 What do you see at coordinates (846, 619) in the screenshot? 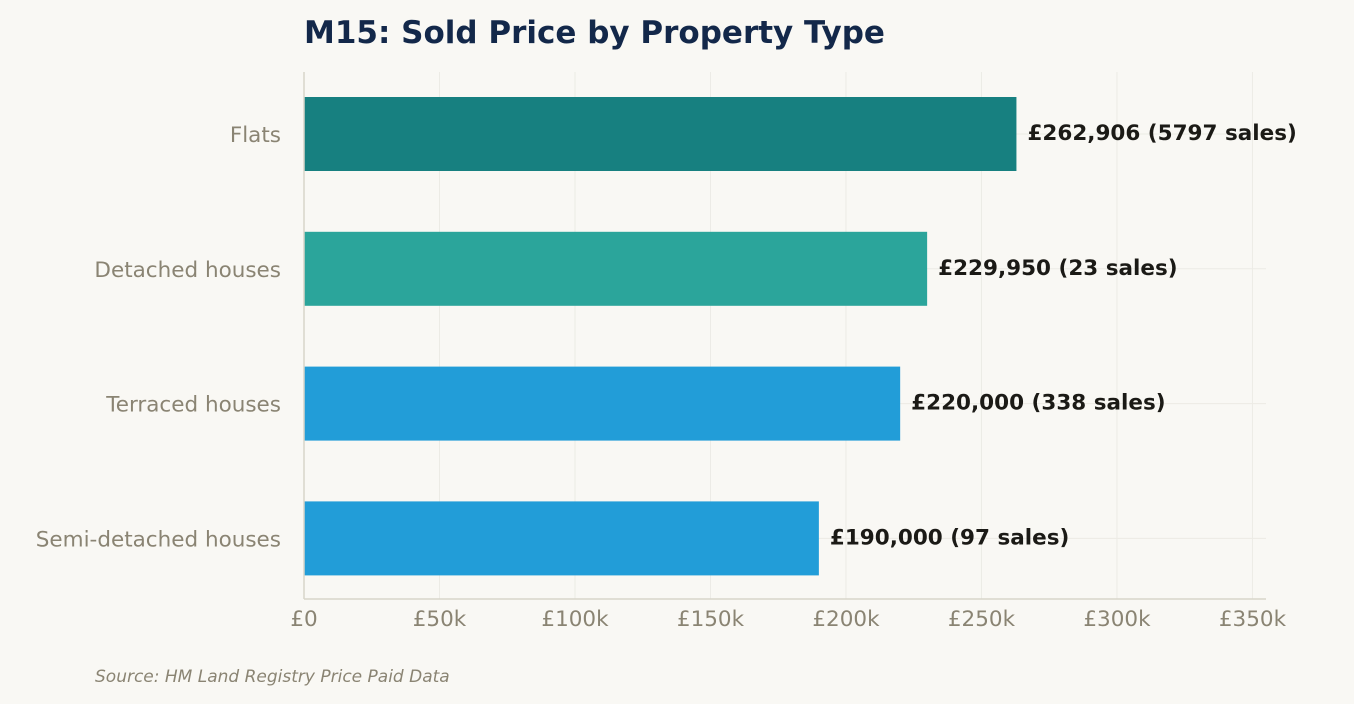
I see `x-tick-label-4: £200k` at bounding box center [846, 619].